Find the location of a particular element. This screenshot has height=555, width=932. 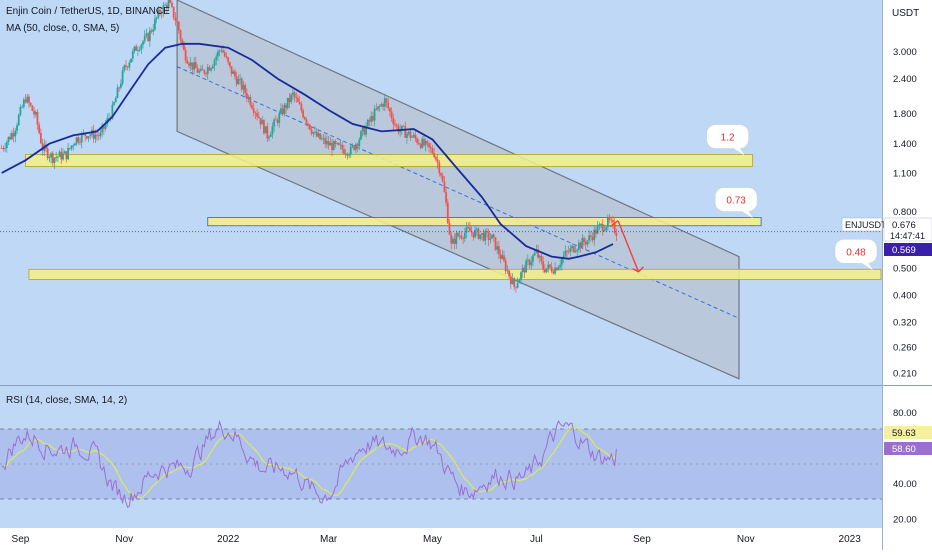

svg-text: 59.63 is located at coordinates (904, 433).